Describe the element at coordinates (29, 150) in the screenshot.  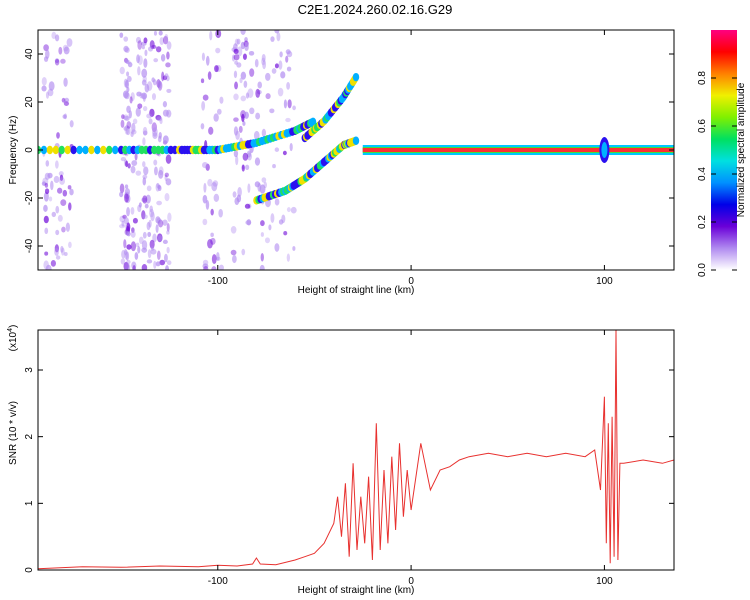
I see `y-tick-label: 0` at that location.